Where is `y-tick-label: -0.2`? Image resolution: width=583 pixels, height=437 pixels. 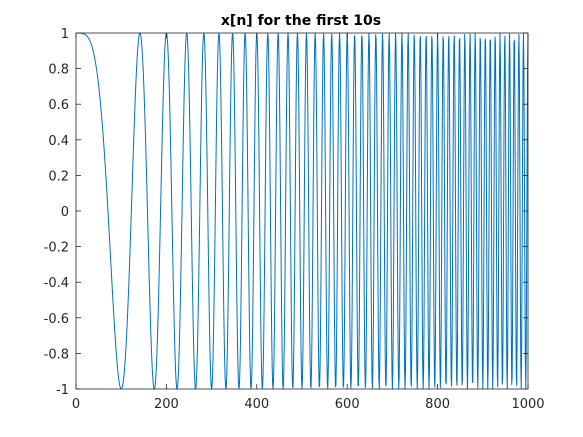 y-tick-label: -0.2 is located at coordinates (56, 248).